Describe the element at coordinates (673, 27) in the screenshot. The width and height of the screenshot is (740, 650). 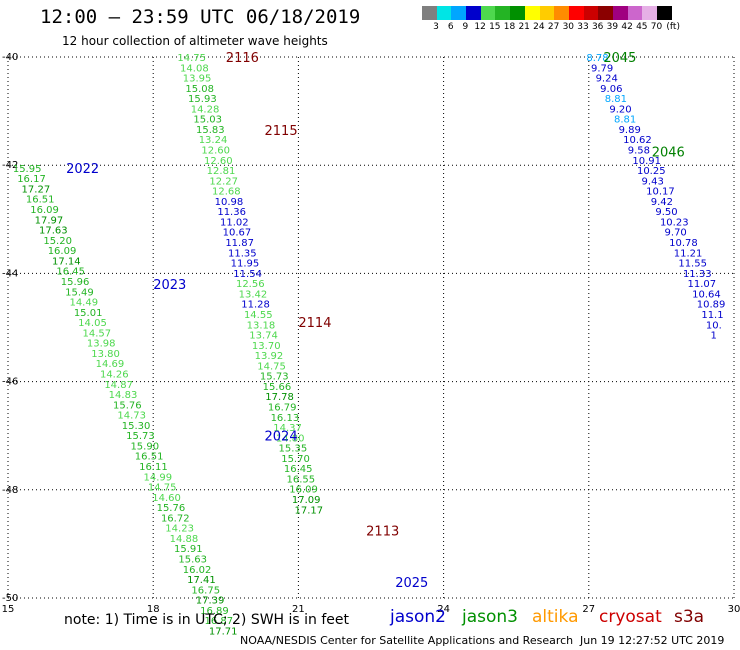
I see `scale-unit: (ft)` at that location.